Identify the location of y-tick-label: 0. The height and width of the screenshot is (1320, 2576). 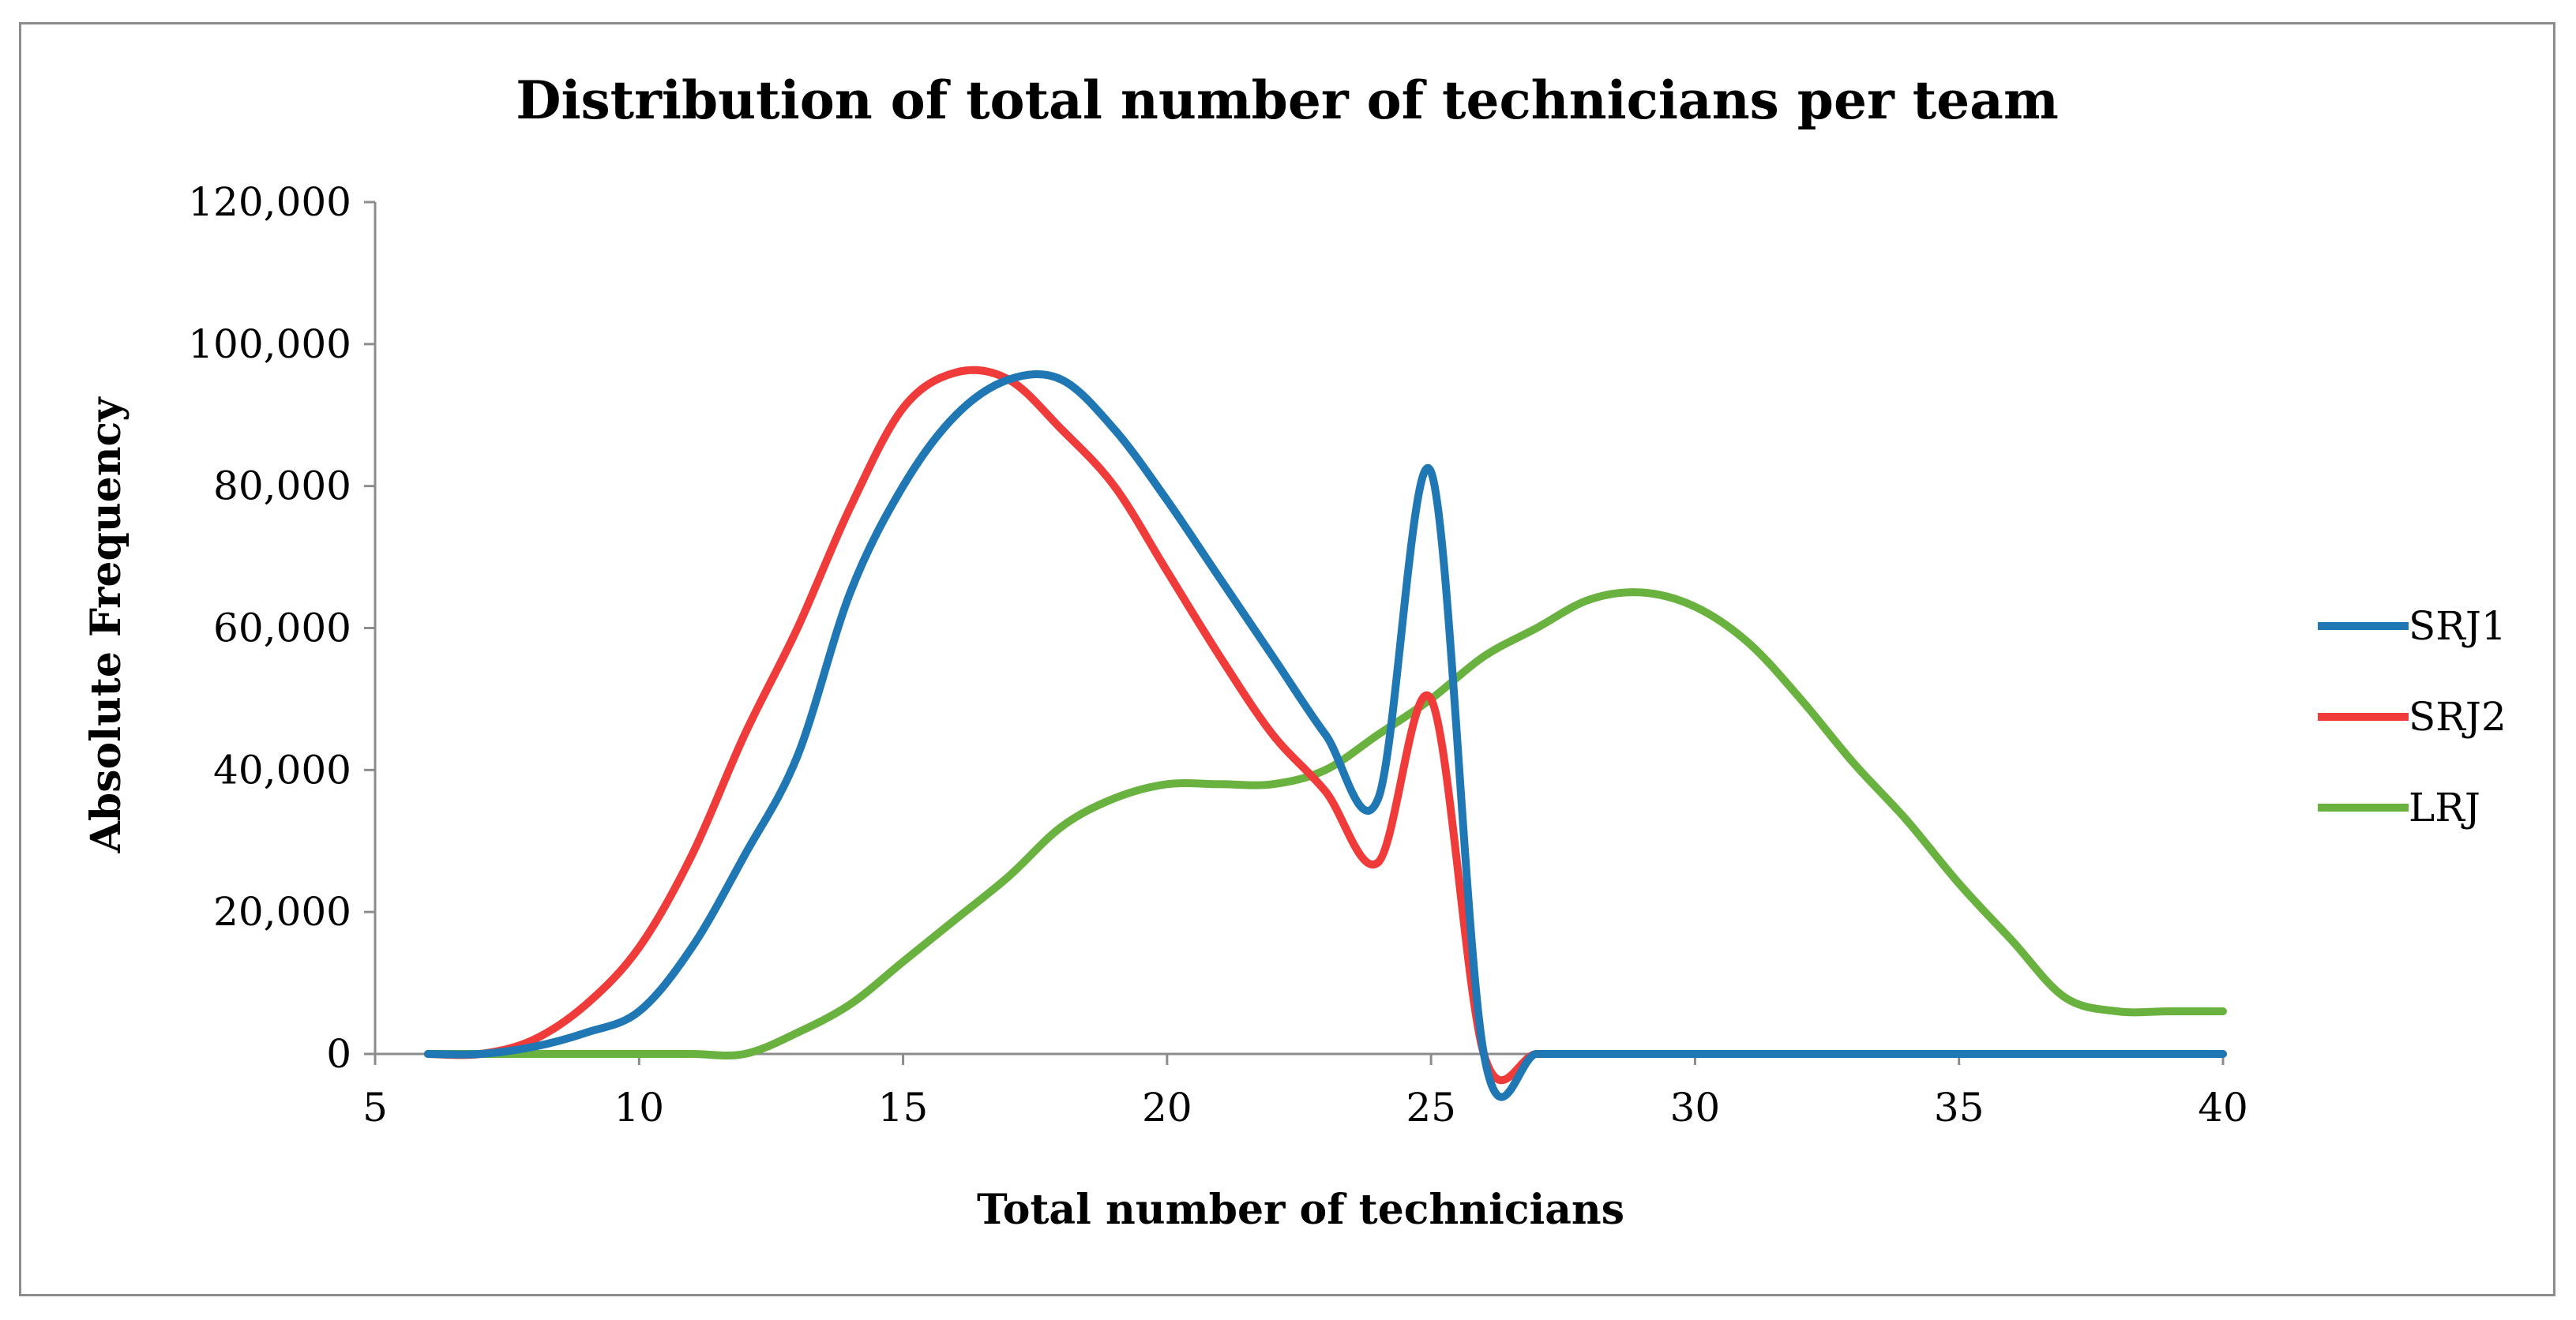
(338, 1054).